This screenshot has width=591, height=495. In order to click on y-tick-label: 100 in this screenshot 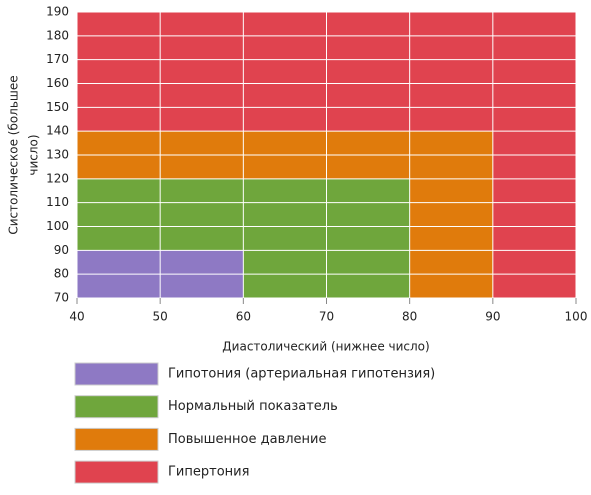, I will do `click(57, 226)`.